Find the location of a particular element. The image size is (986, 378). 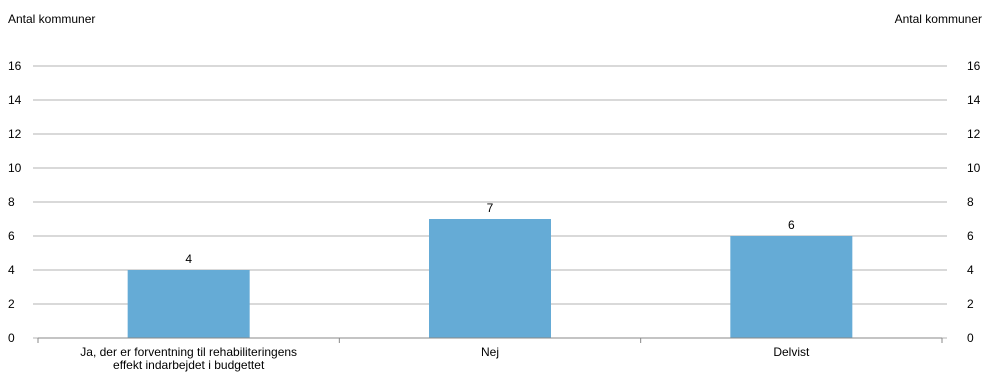

x-tick-label-line: Delvist is located at coordinates (791, 352).